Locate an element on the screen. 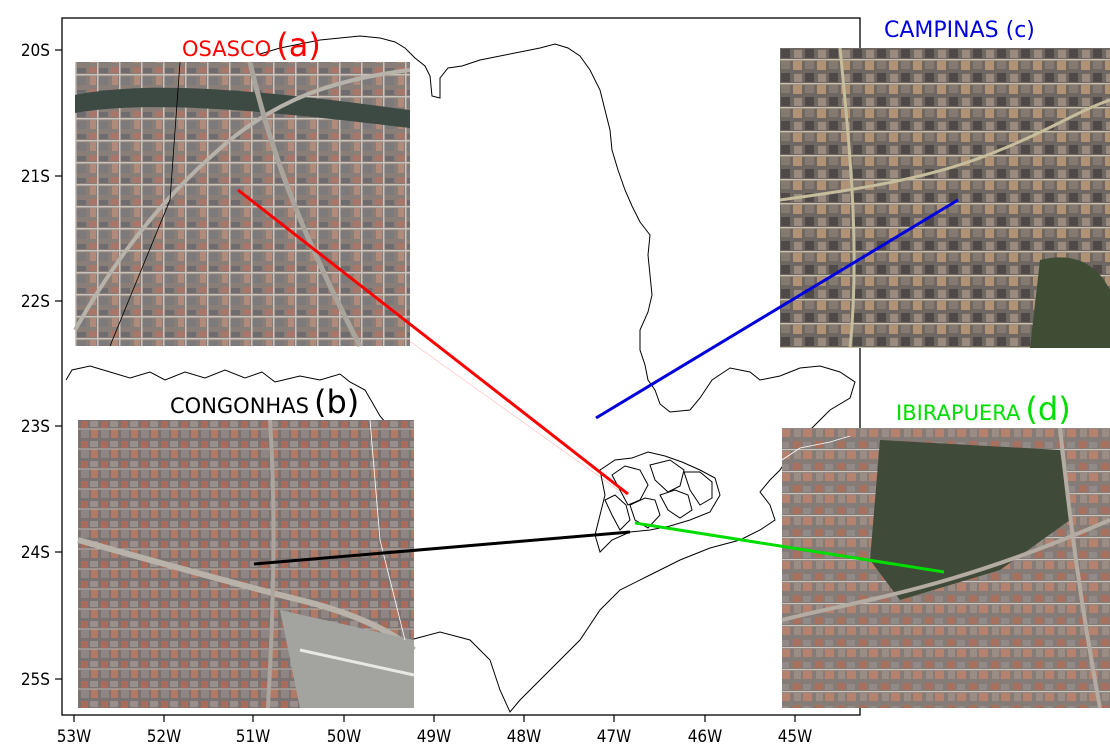 The width and height of the screenshot is (1110, 749). lon-tick-label: 52W is located at coordinates (164, 737).